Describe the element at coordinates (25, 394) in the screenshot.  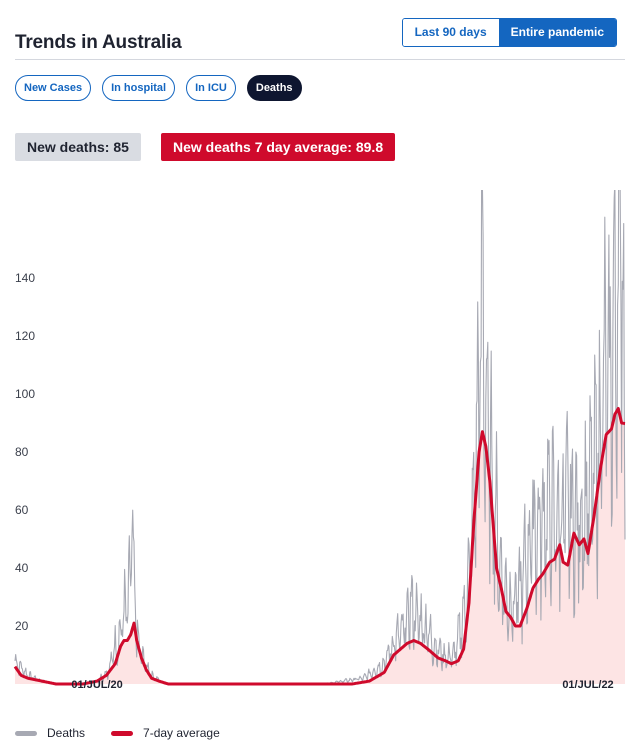
I see `y-tick-label: 100` at that location.